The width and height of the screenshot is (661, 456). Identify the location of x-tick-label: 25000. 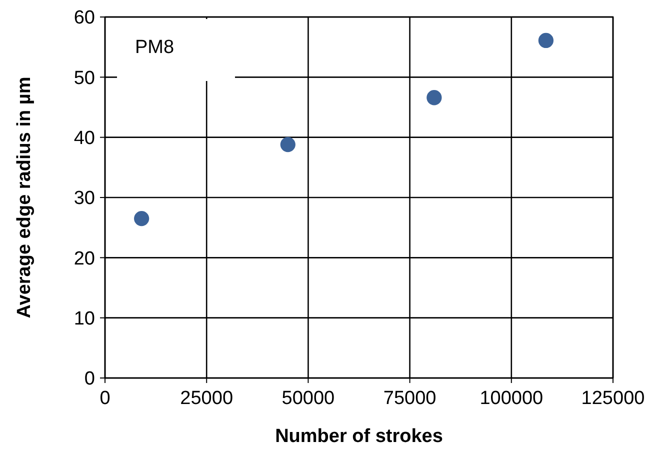
(207, 398).